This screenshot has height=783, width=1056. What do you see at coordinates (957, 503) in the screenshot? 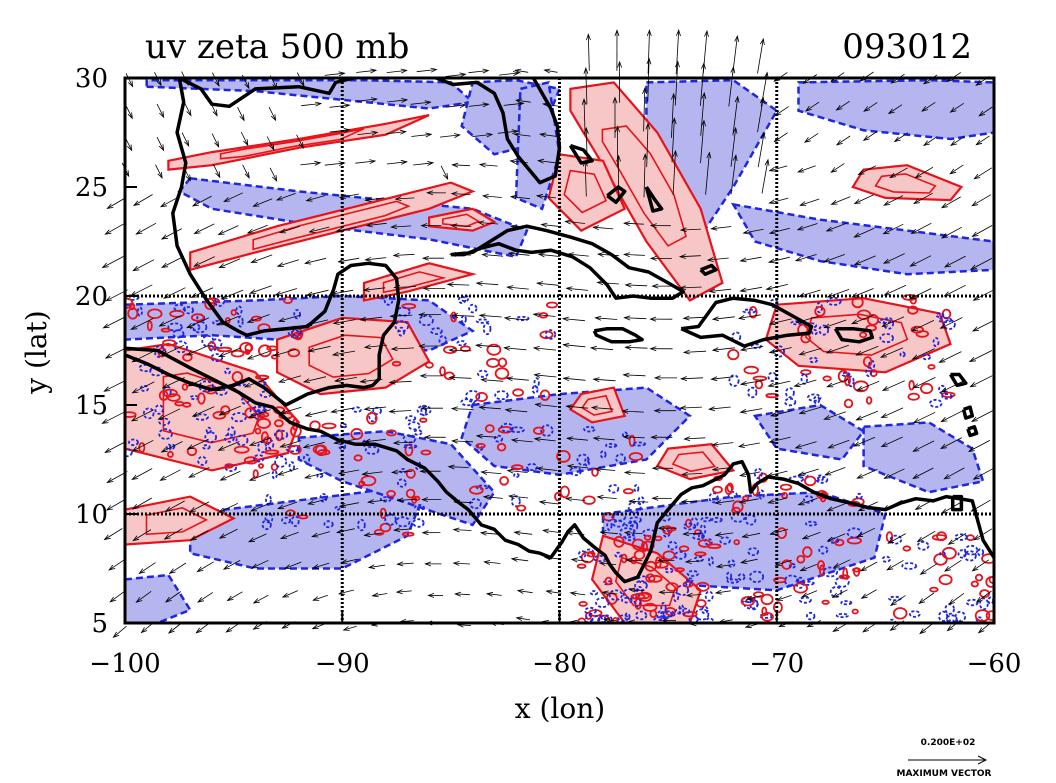
I see `coastline` at bounding box center [957, 503].